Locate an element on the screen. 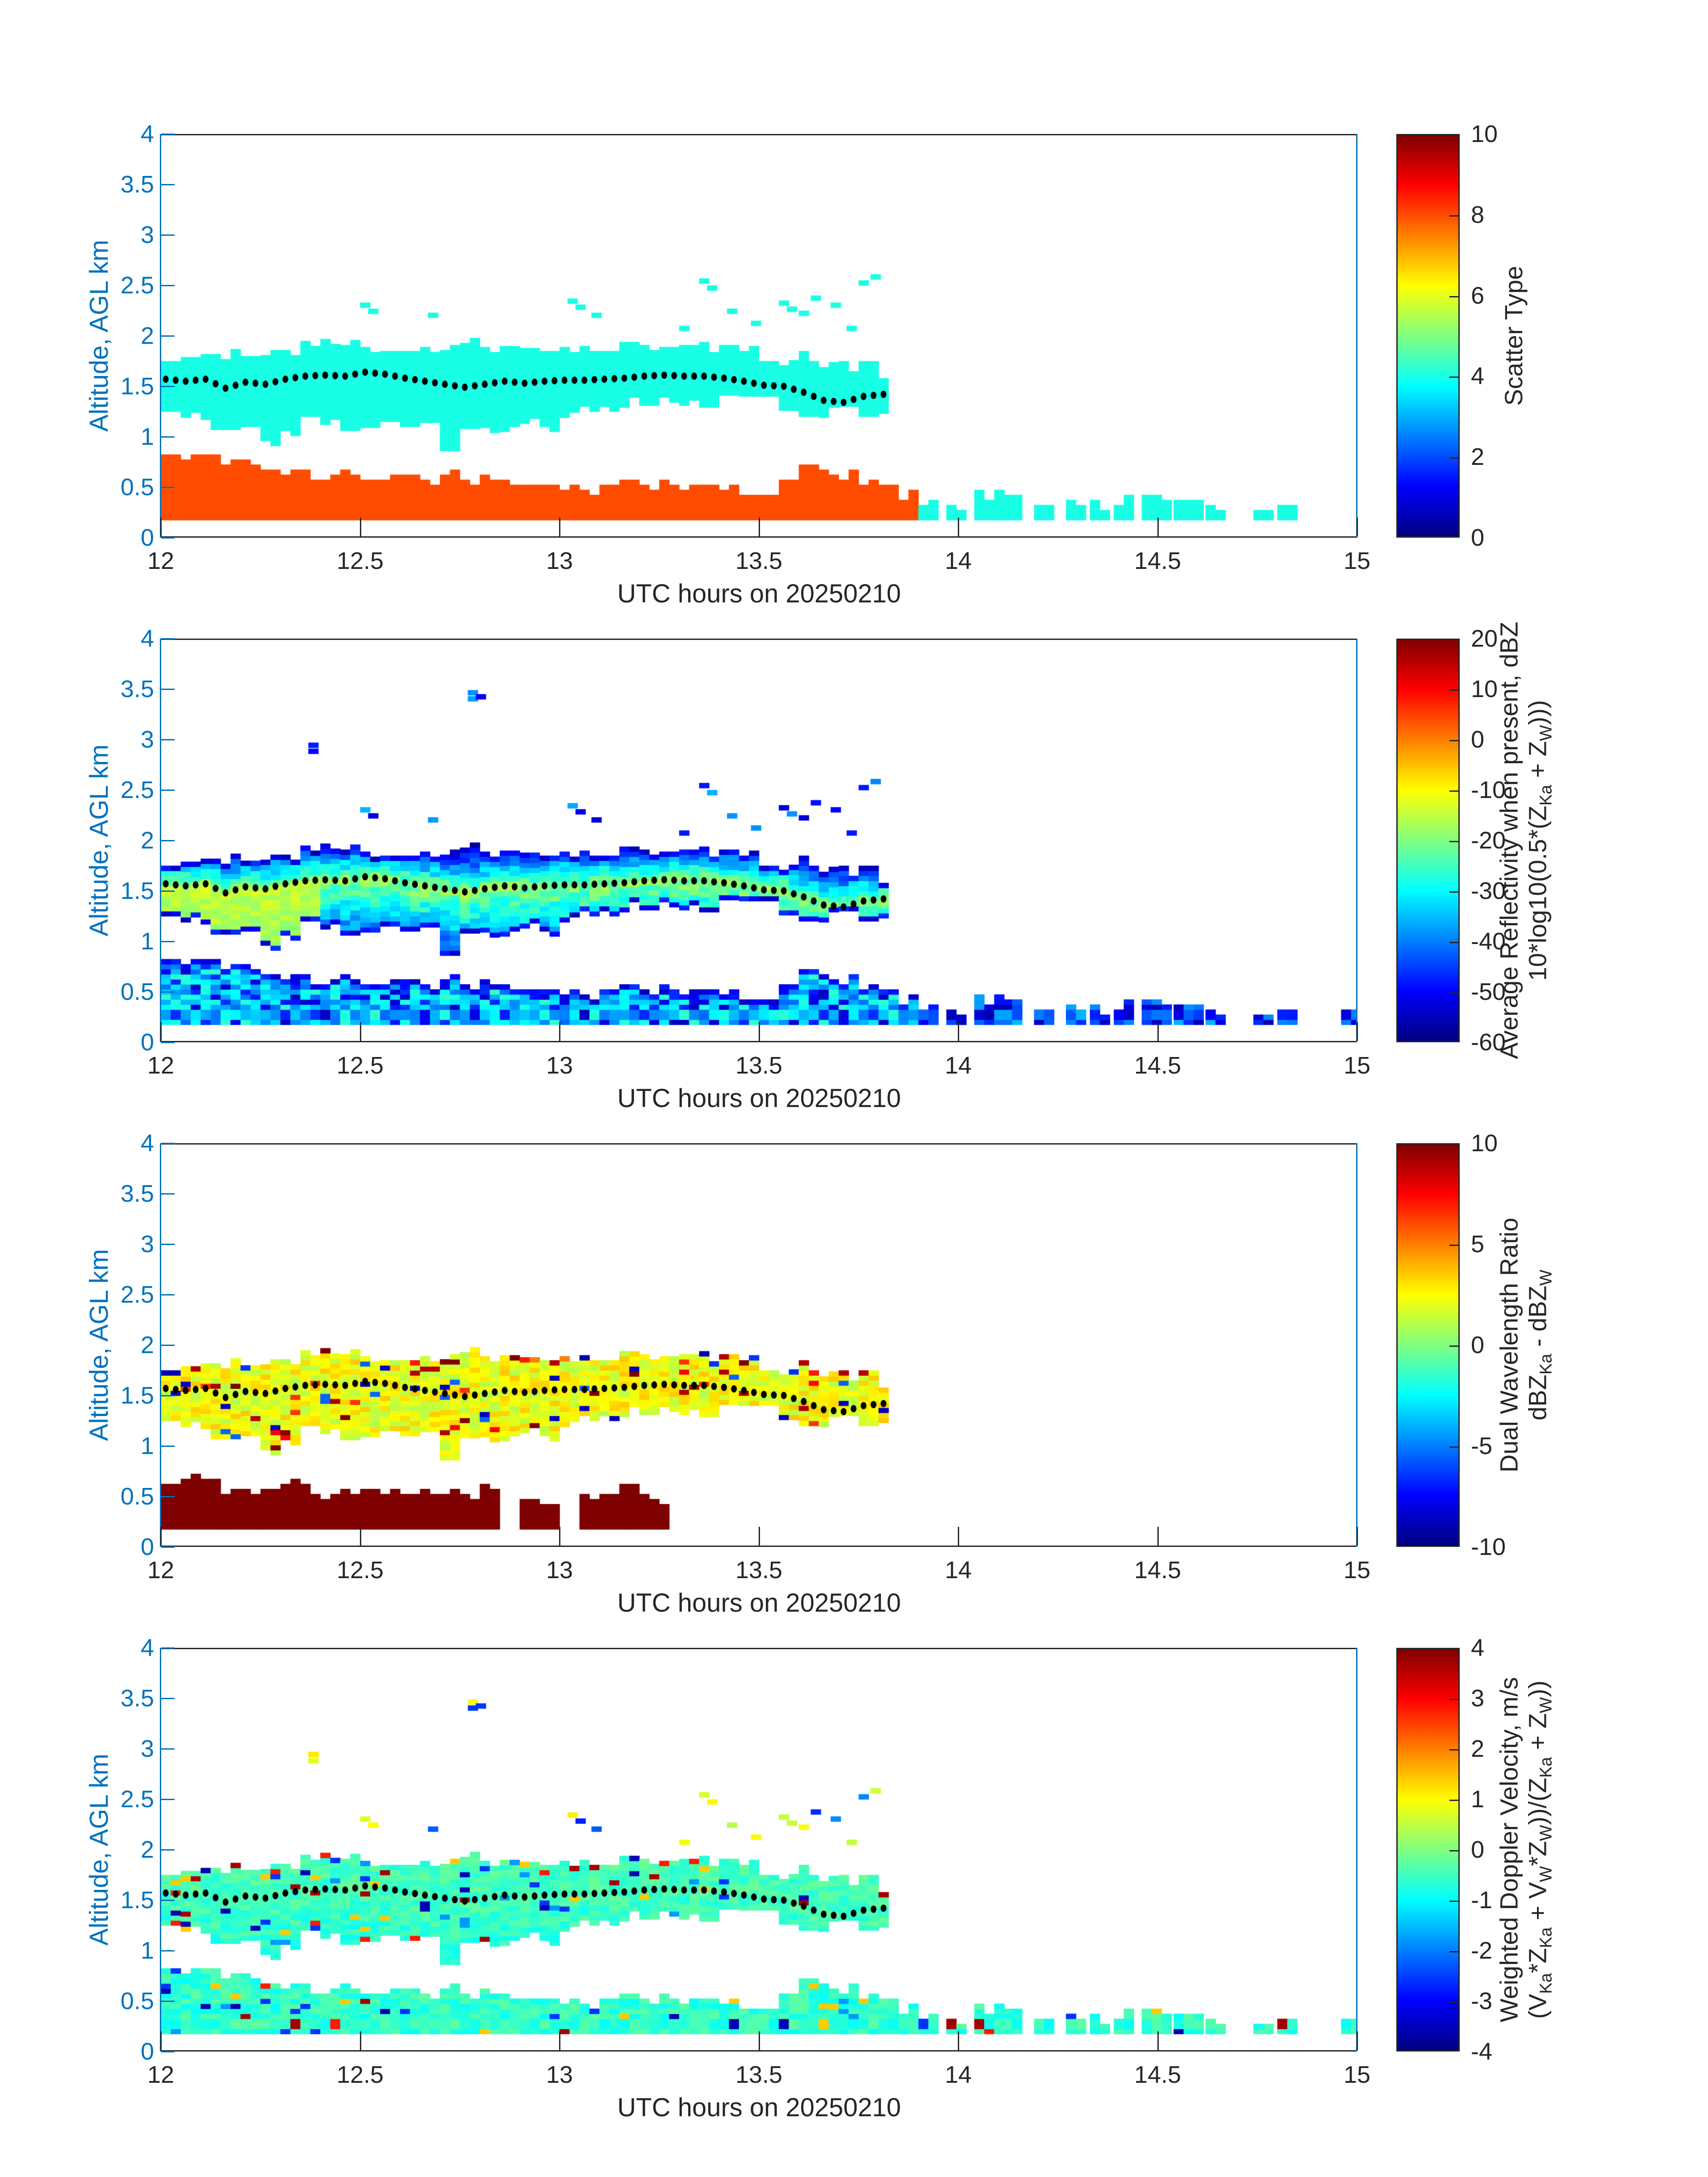 The width and height of the screenshot is (1708, 2177). colorbar-tick-label: 8 is located at coordinates (1478, 214).